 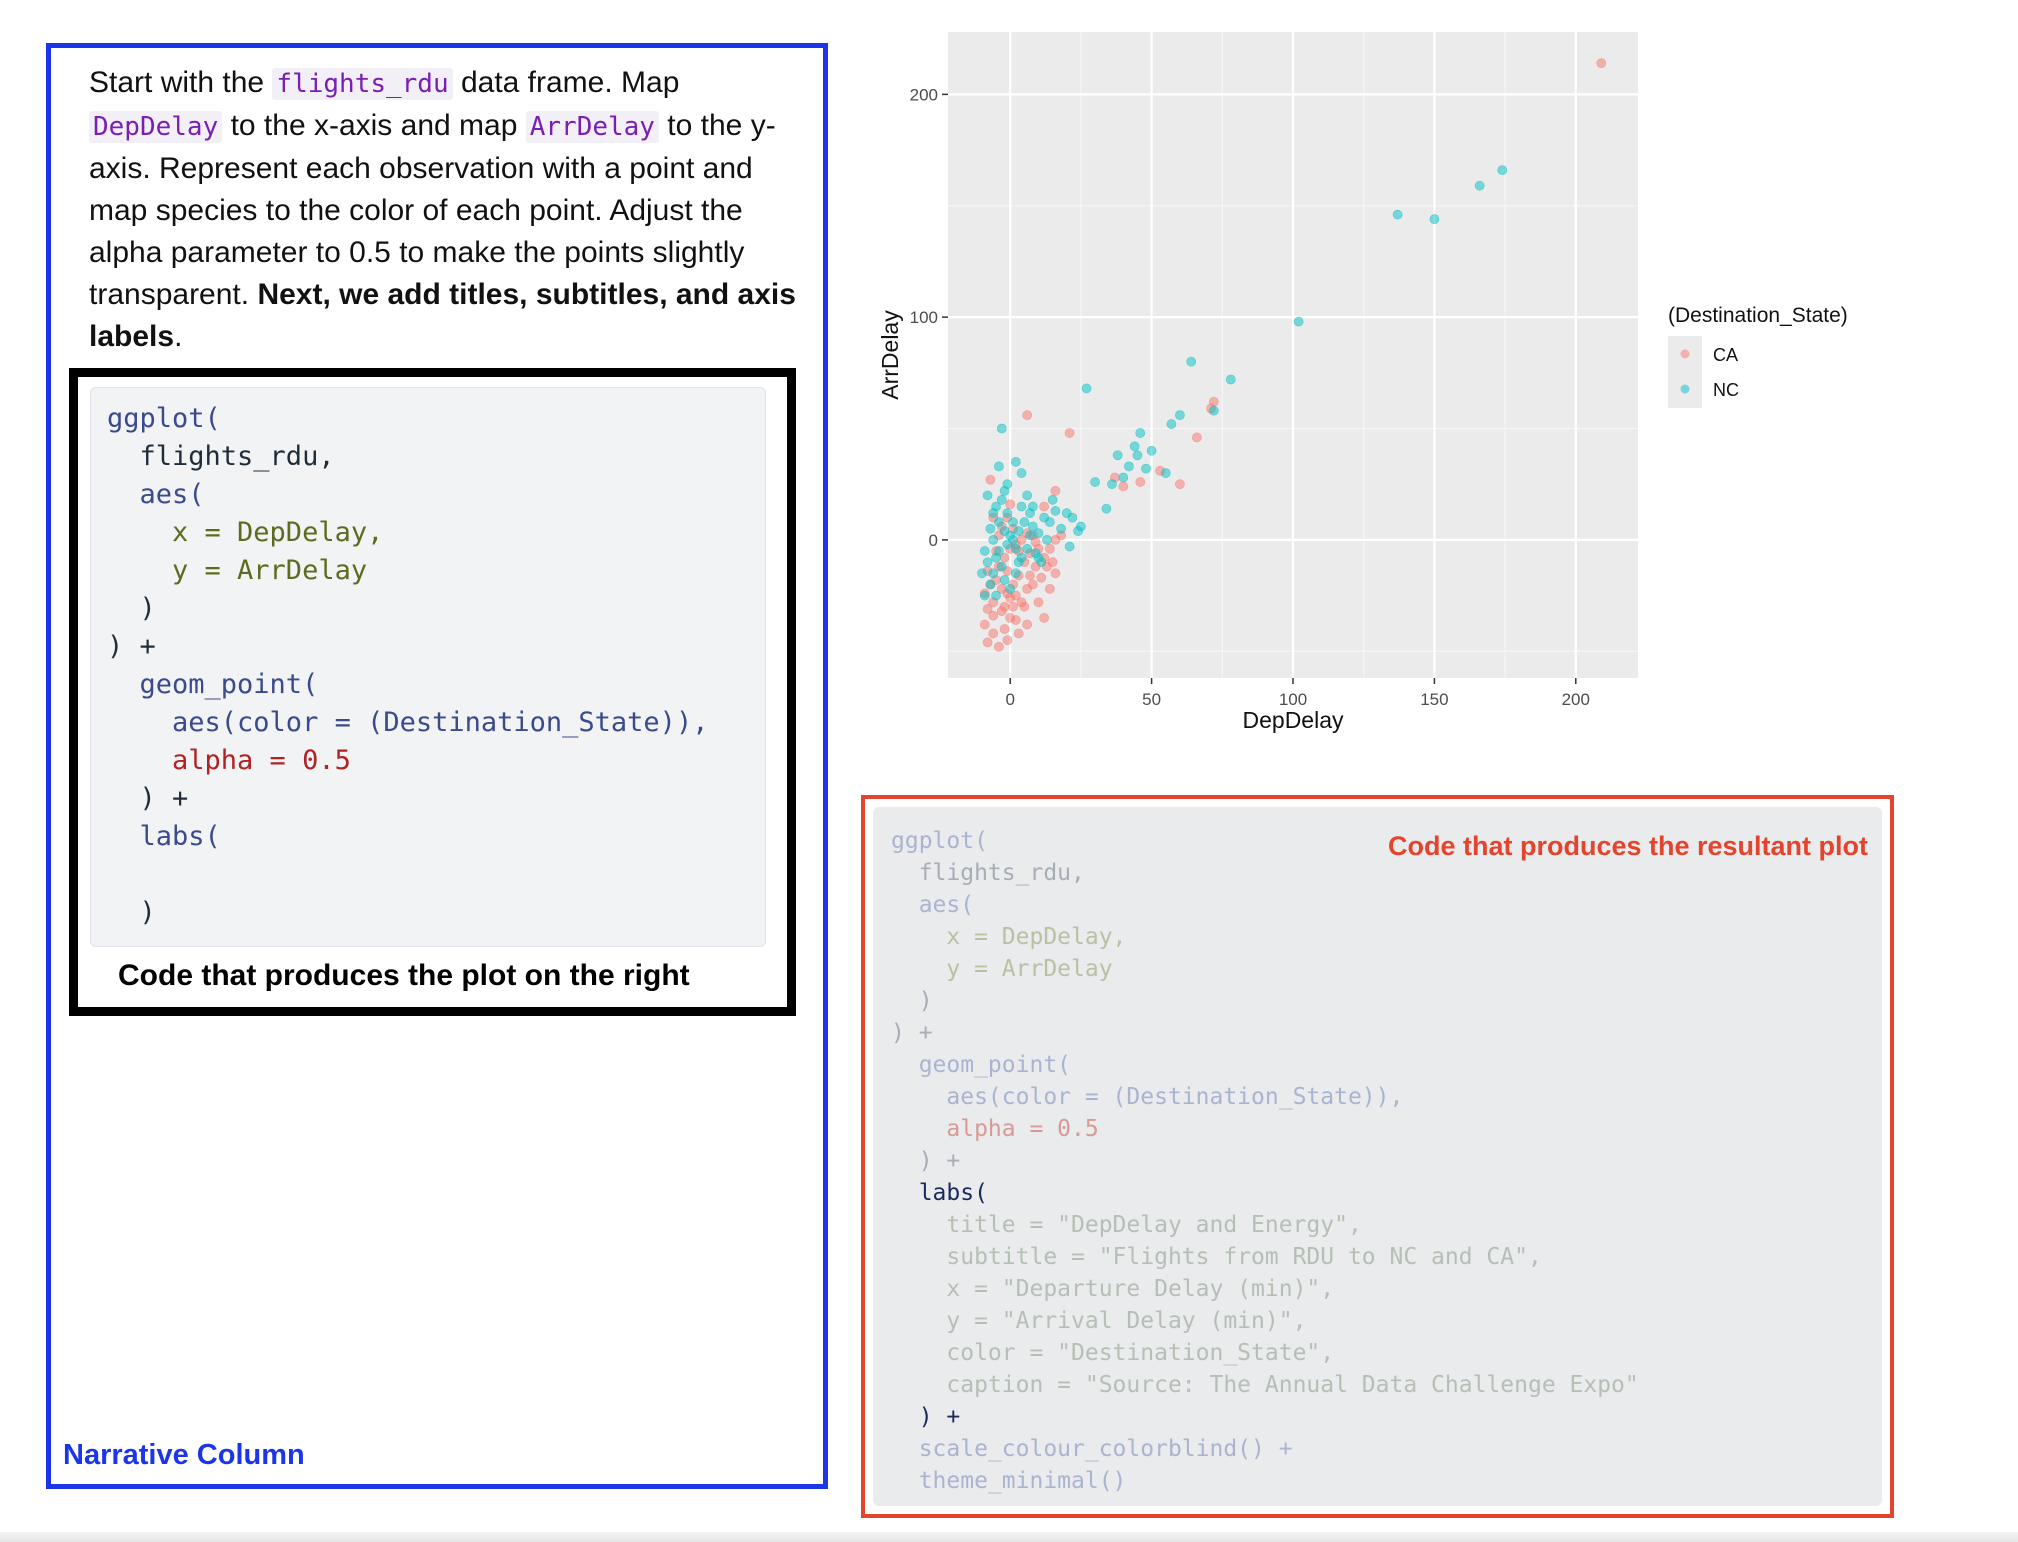 What do you see at coordinates (374, 125) in the screenshot?
I see `narrative-text-mid2: to the x-axis and map` at bounding box center [374, 125].